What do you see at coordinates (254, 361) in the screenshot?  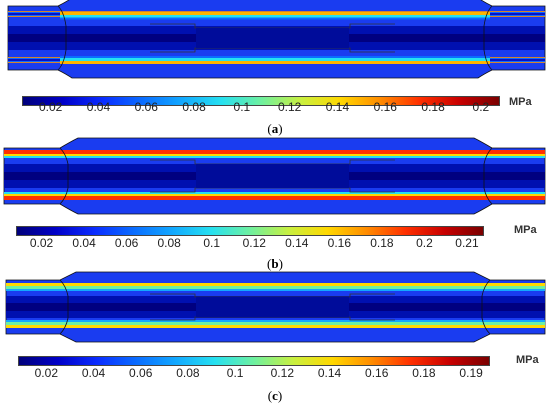 I see `colorbar-c` at bounding box center [254, 361].